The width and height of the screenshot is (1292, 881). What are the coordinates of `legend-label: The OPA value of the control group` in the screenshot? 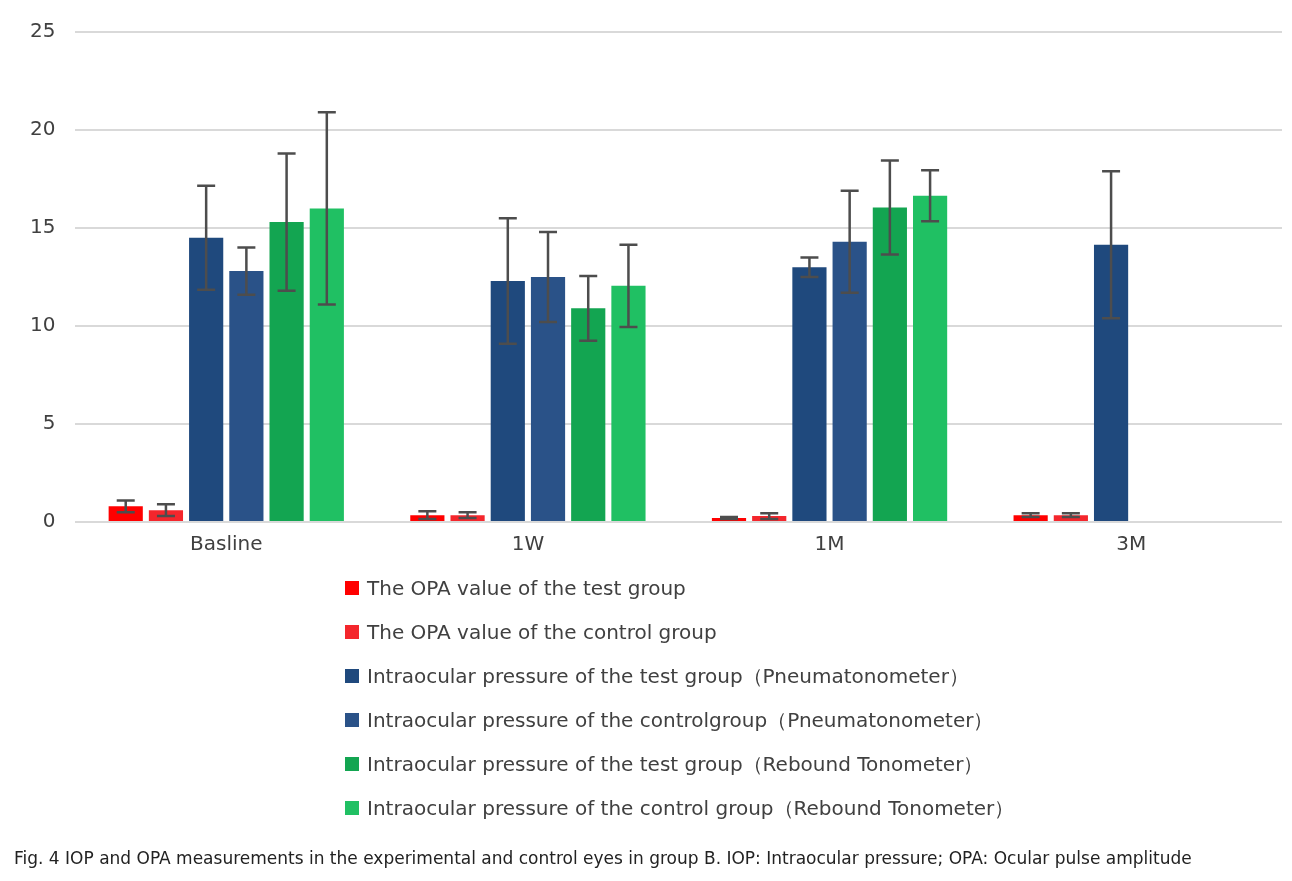 It's located at (542, 632).